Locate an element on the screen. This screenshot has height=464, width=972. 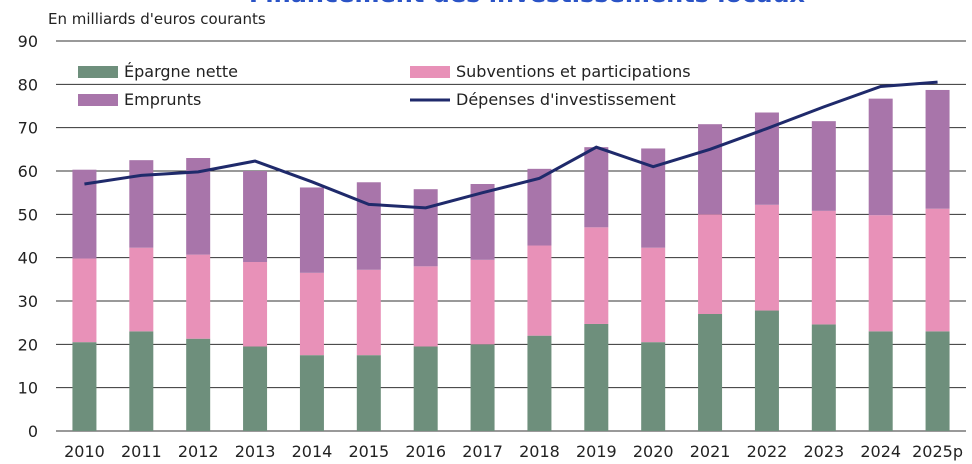
x-tick-label: 2021 is located at coordinates (710, 451).